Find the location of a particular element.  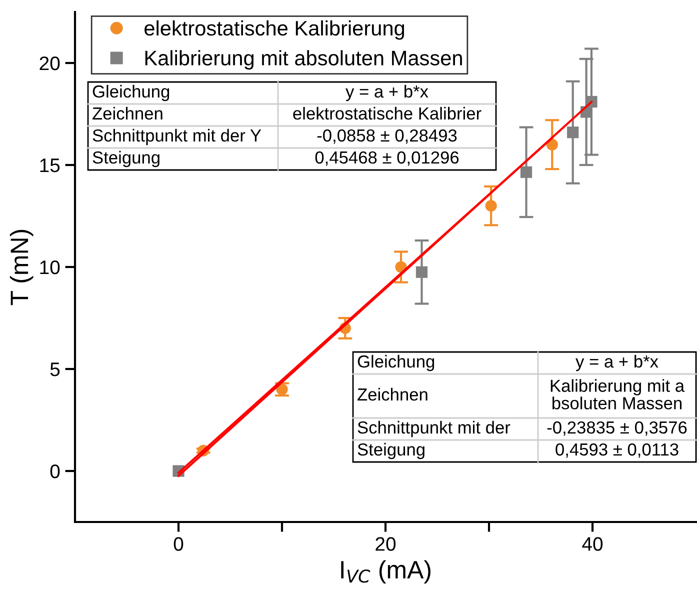

y-tick-label: 20 is located at coordinates (50, 63).